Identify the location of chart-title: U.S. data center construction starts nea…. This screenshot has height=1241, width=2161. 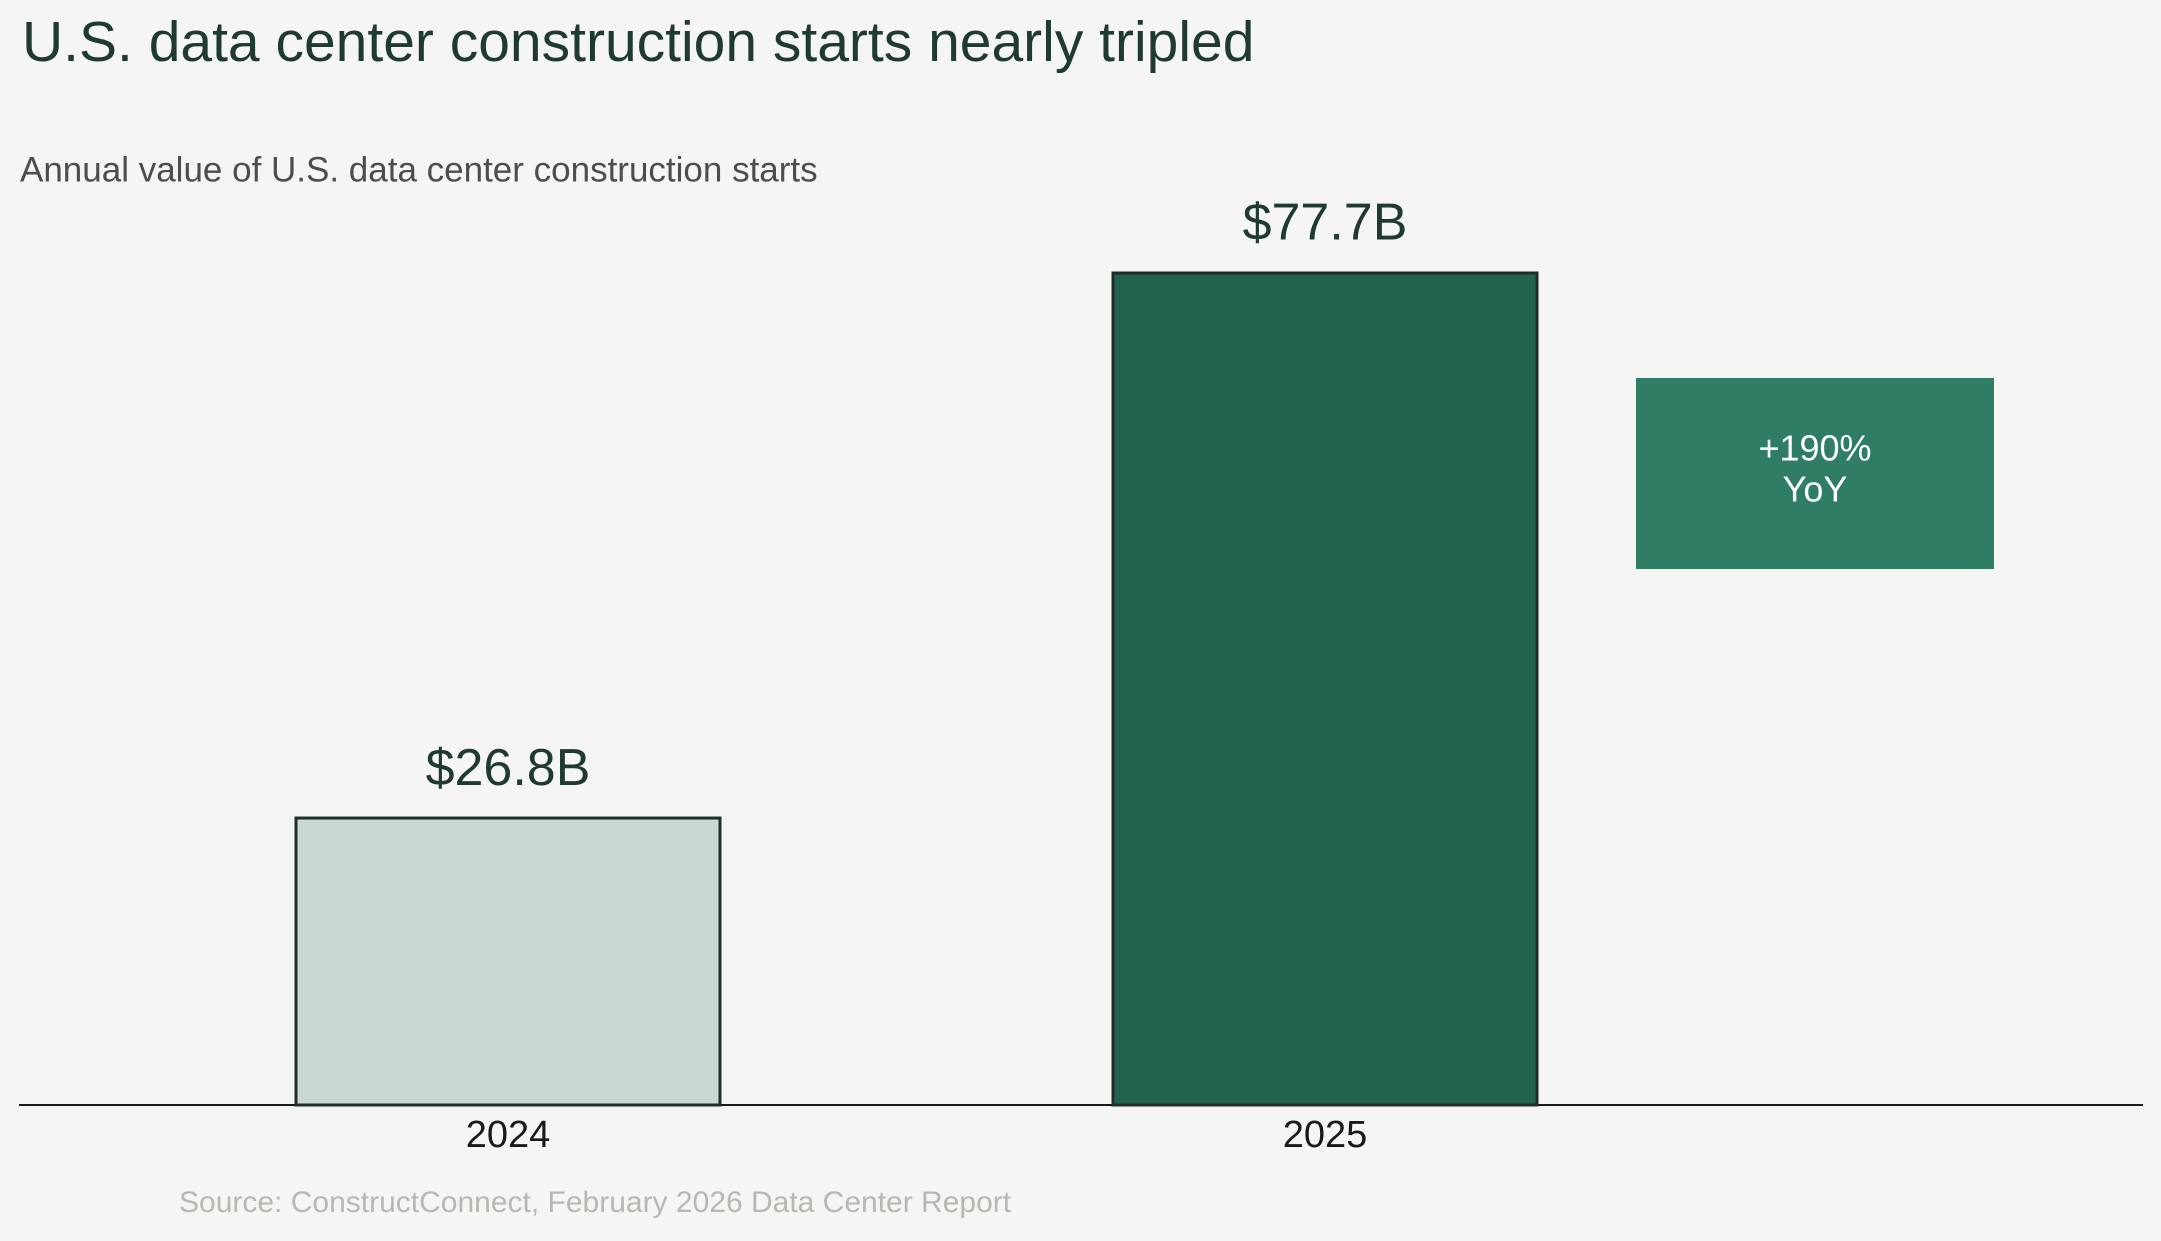
(638, 42).